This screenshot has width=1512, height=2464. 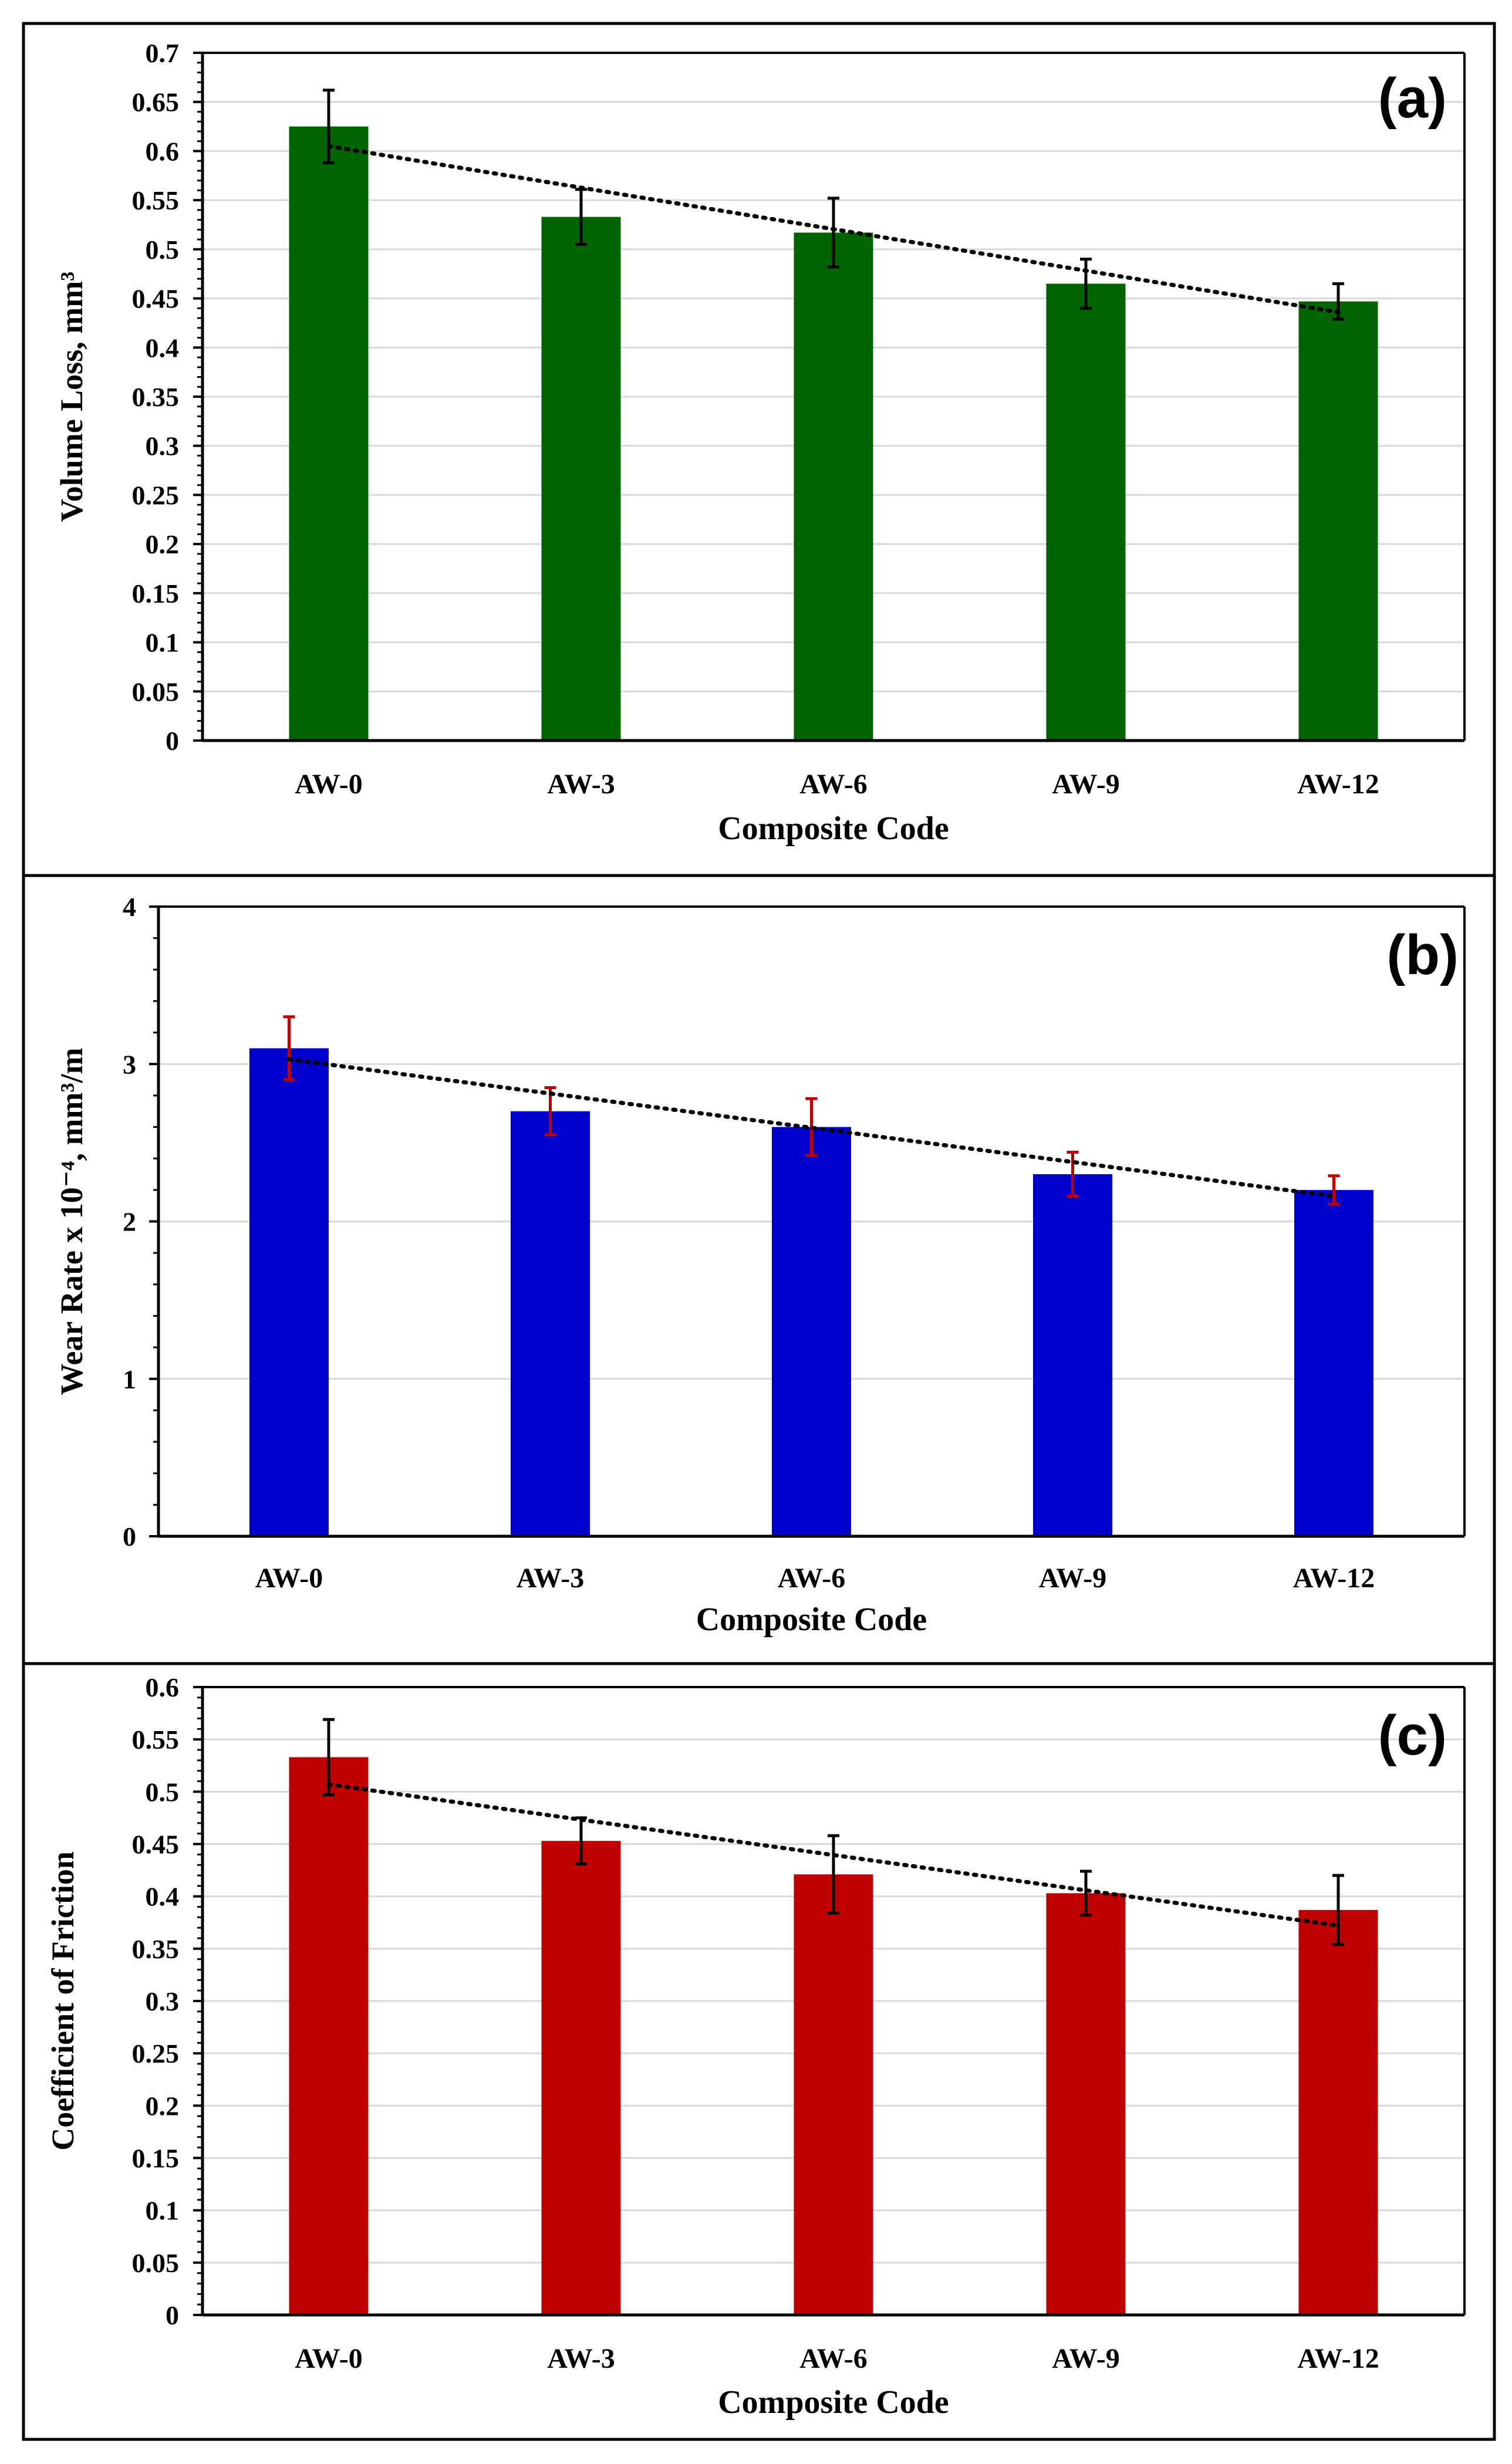 What do you see at coordinates (71, 397) in the screenshot?
I see `y-axis-title: Volume Loss, mm³` at bounding box center [71, 397].